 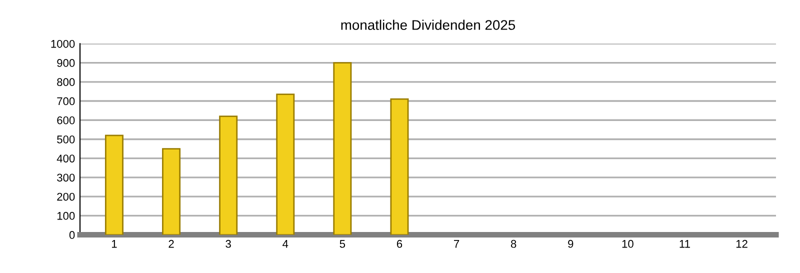 I want to click on y-tick-label: 0, so click(x=72, y=235).